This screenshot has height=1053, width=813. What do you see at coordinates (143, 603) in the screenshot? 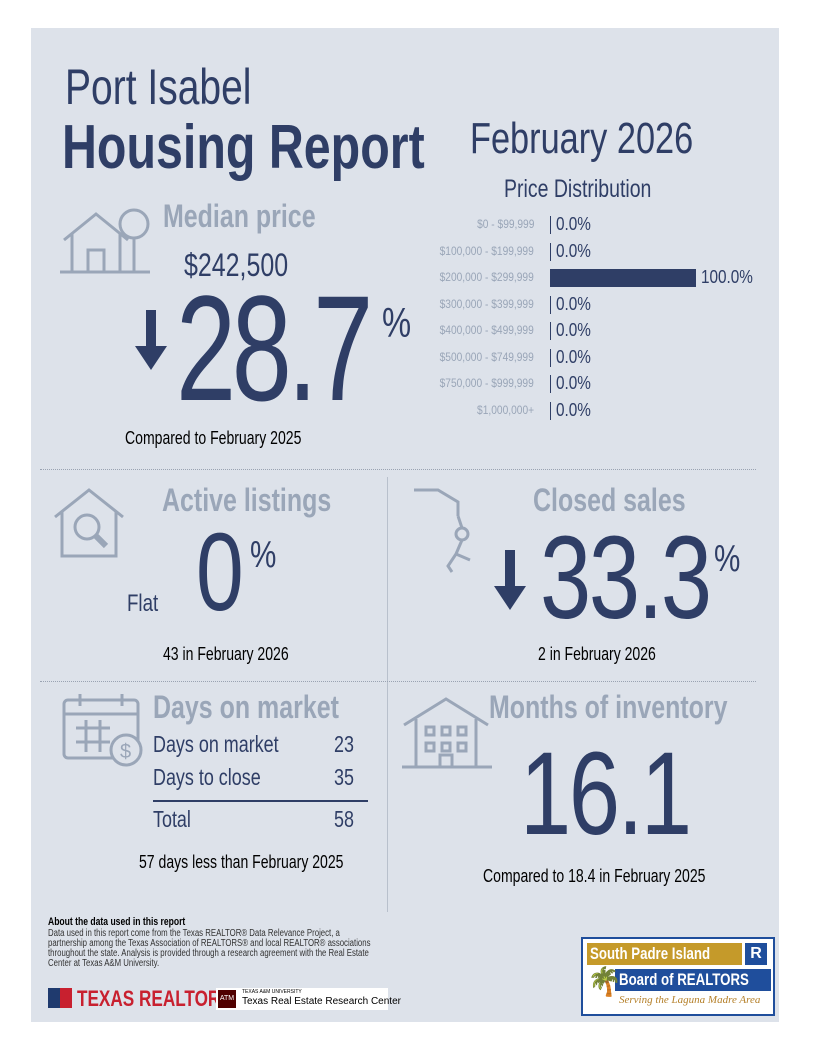
I see `active-trend: Flat` at bounding box center [143, 603].